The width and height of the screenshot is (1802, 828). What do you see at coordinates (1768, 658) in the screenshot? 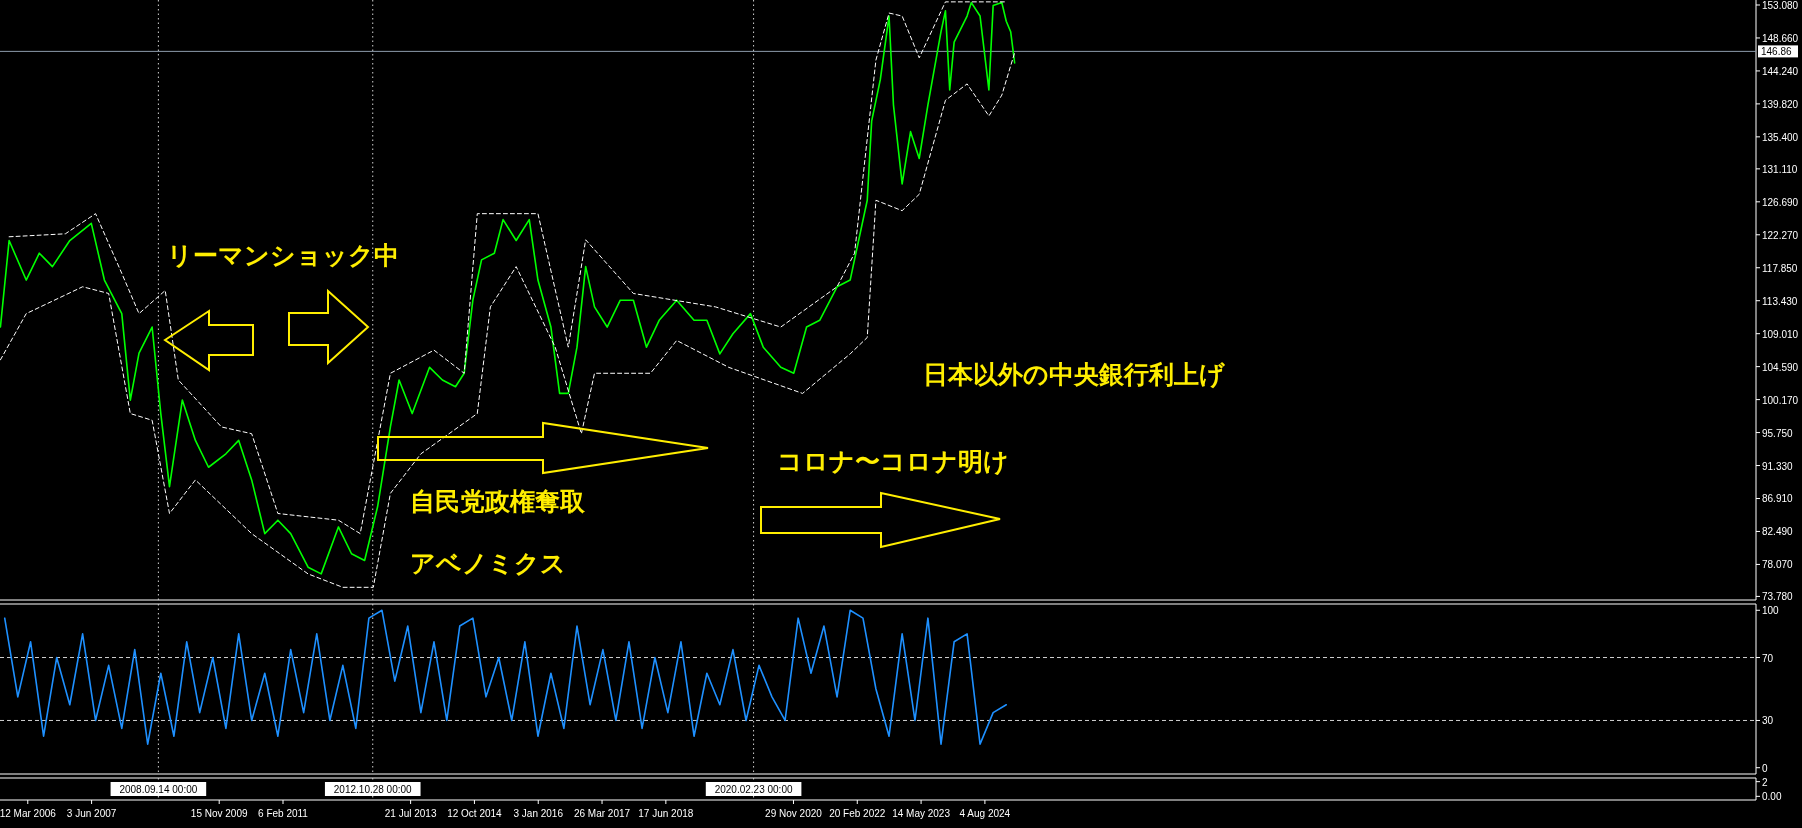
I see `y-tick-label: 70` at bounding box center [1768, 658].